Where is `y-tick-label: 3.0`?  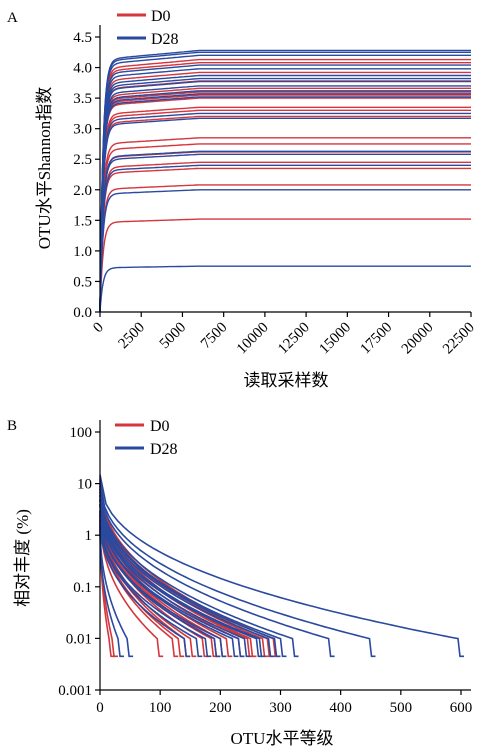 y-tick-label: 3.0 is located at coordinates (82, 130).